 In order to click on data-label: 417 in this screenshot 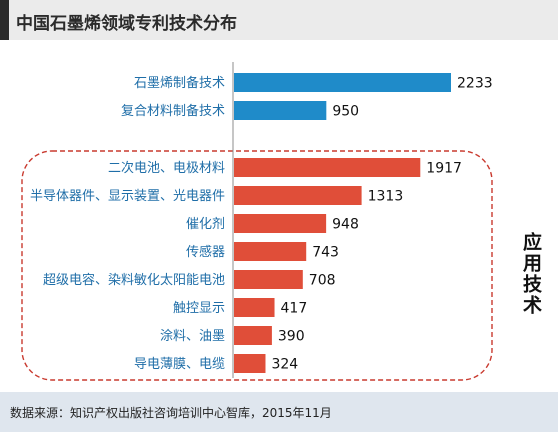, I will do `click(294, 309)`.